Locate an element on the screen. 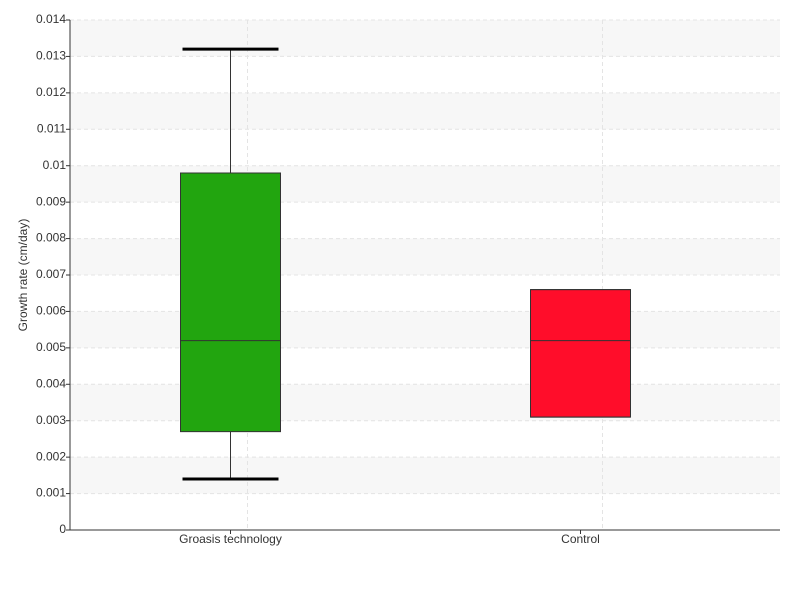  y-tick-label: 0.002 is located at coordinates (51, 456).